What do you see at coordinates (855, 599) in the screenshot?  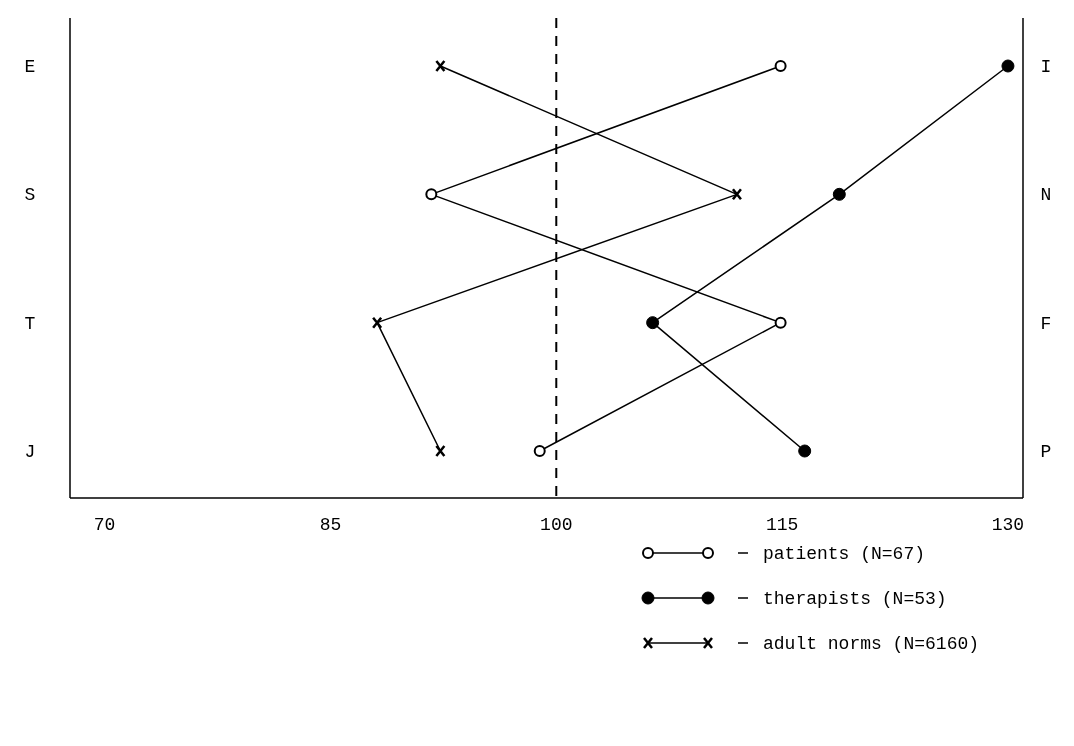 I see `legend-label: therapists (N=53)` at bounding box center [855, 599].